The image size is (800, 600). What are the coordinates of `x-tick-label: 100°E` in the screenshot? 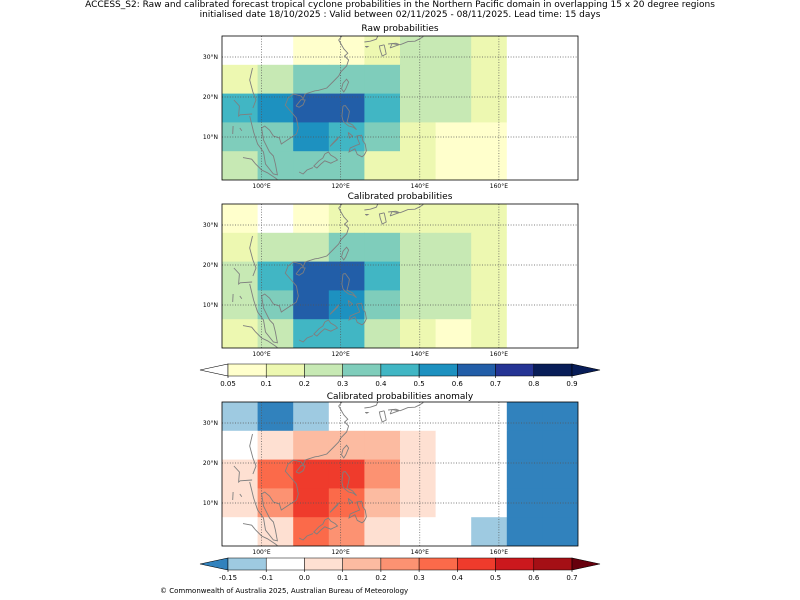 It's located at (261, 552).